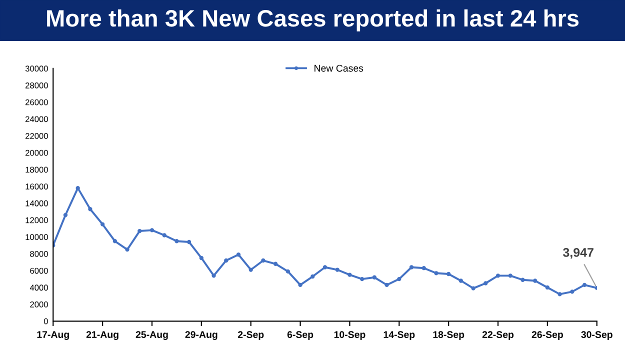 The width and height of the screenshot is (625, 351). Describe the element at coordinates (152, 335) in the screenshot. I see `x-tick-label: 25-Aug` at that location.